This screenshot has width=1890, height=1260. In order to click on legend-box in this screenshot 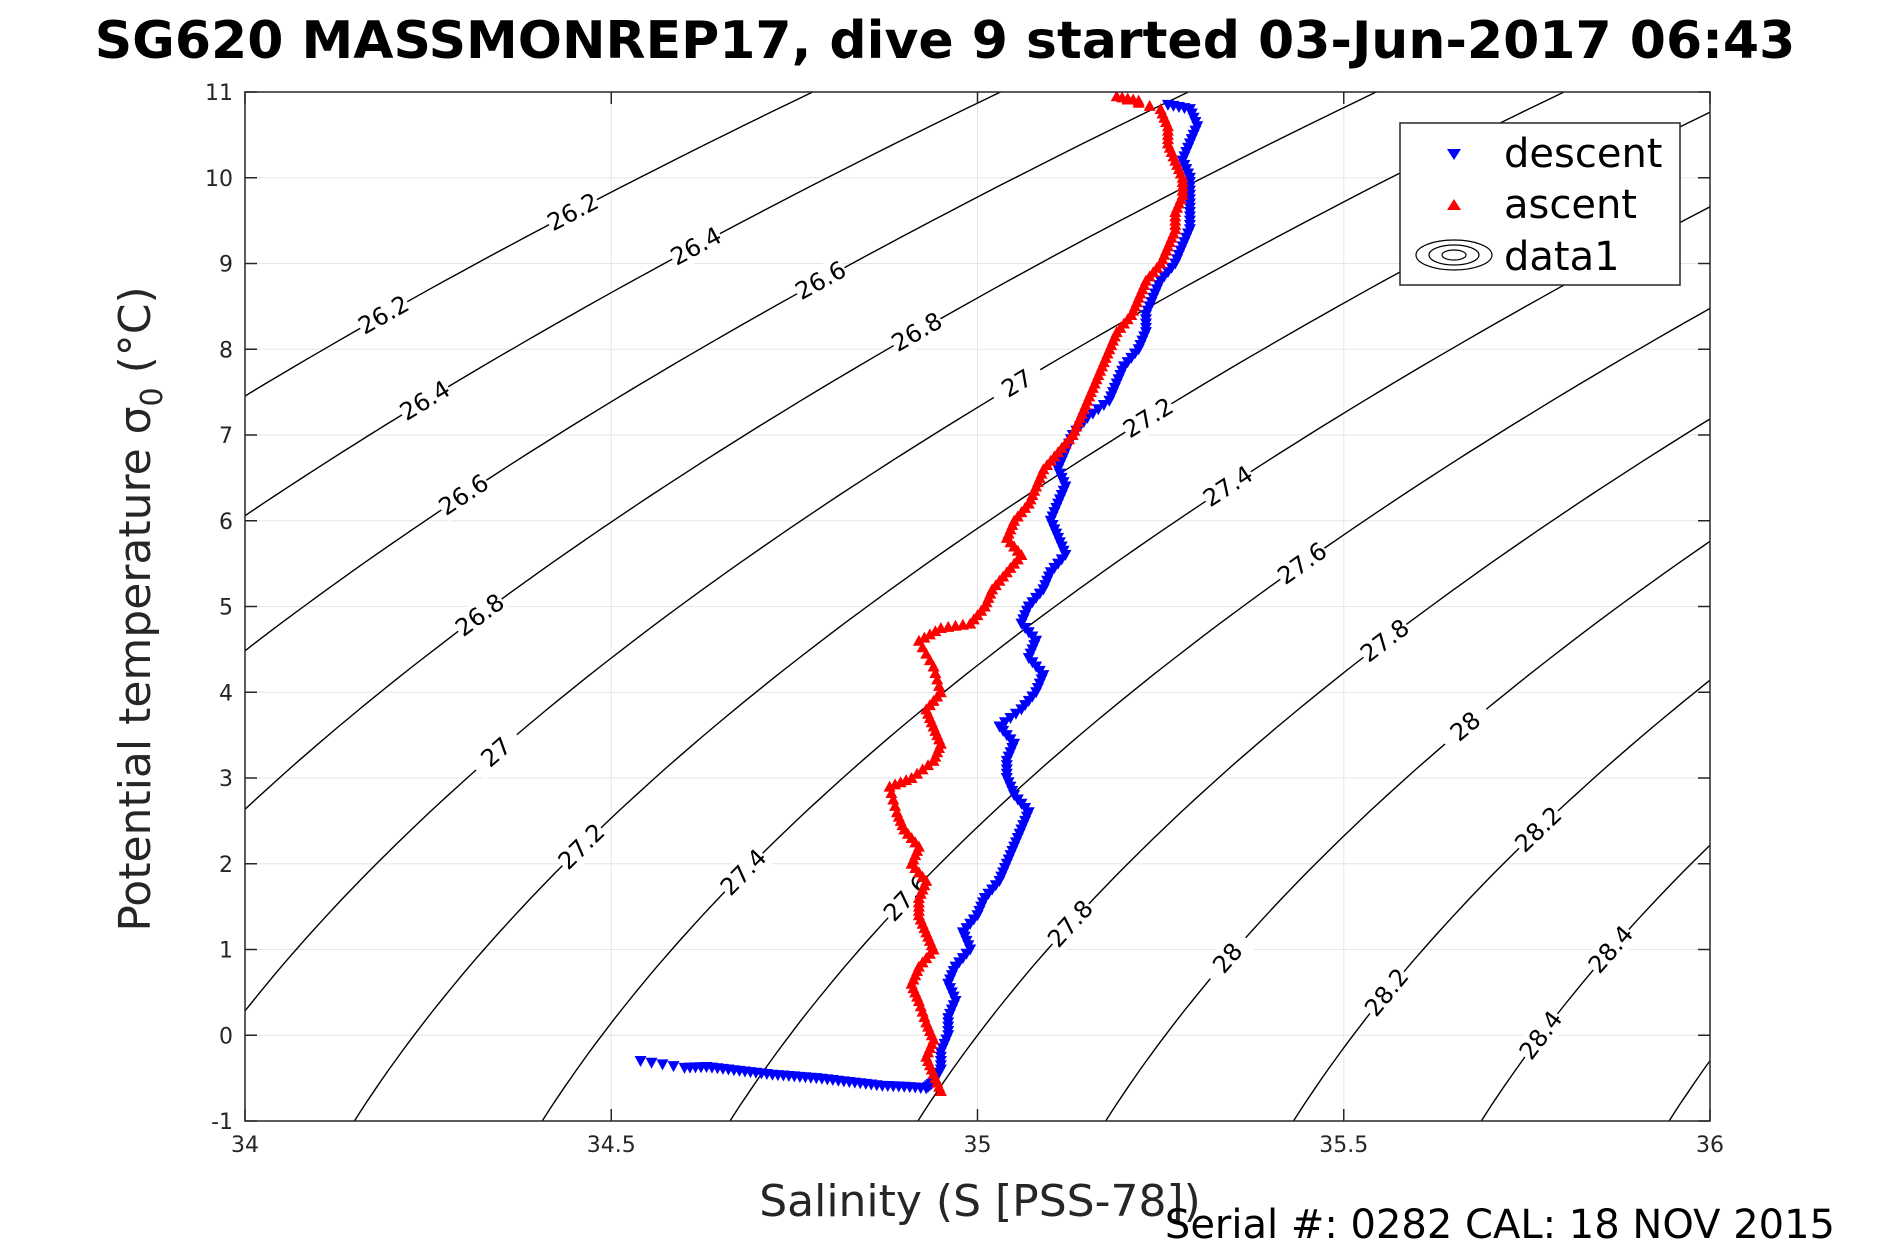, I will do `click(1540, 204)`.